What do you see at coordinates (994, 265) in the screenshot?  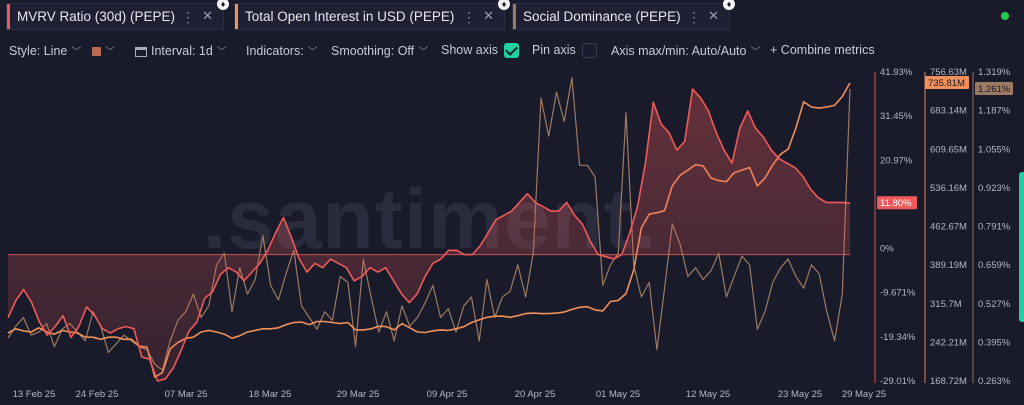 I see `social-dominance-axis-tick: 0.659%` at bounding box center [994, 265].